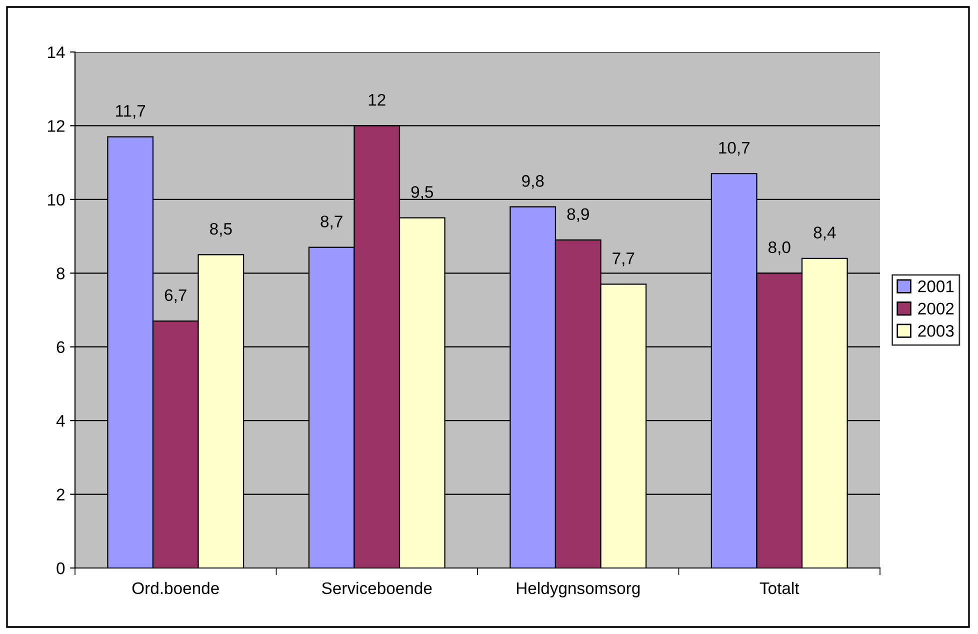 This screenshot has height=634, width=978. What do you see at coordinates (56, 126) in the screenshot?
I see `y-tick-label: 12` at bounding box center [56, 126].